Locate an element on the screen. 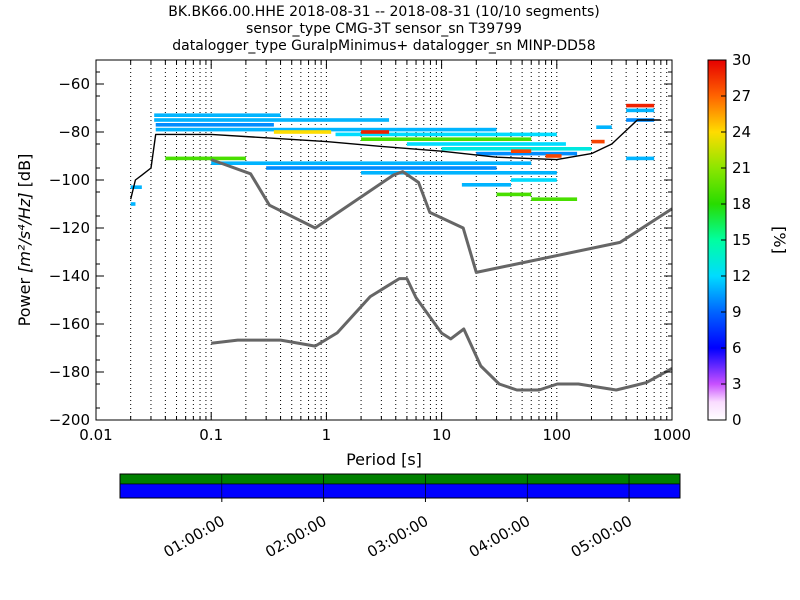  mode-line is located at coordinates (395, 159).